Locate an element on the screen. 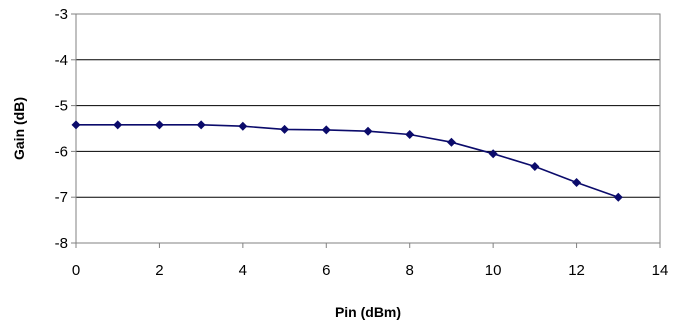 Image resolution: width=676 pixels, height=327 pixels. y-tick-label: -4 is located at coordinates (61, 60).